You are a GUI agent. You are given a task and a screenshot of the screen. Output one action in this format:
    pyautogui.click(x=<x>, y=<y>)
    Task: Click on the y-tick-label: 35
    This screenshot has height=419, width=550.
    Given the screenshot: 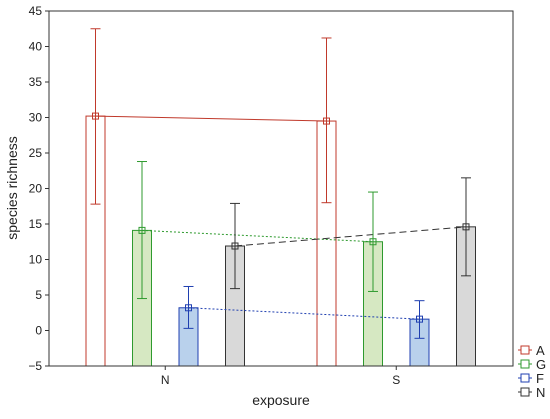 What is the action you would take?
    pyautogui.click(x=36, y=82)
    